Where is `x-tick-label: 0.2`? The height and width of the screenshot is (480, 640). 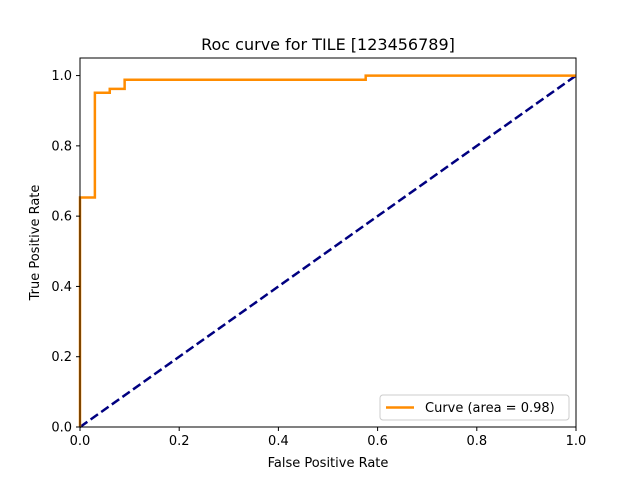 x-tick-label: 0.2 is located at coordinates (179, 441).